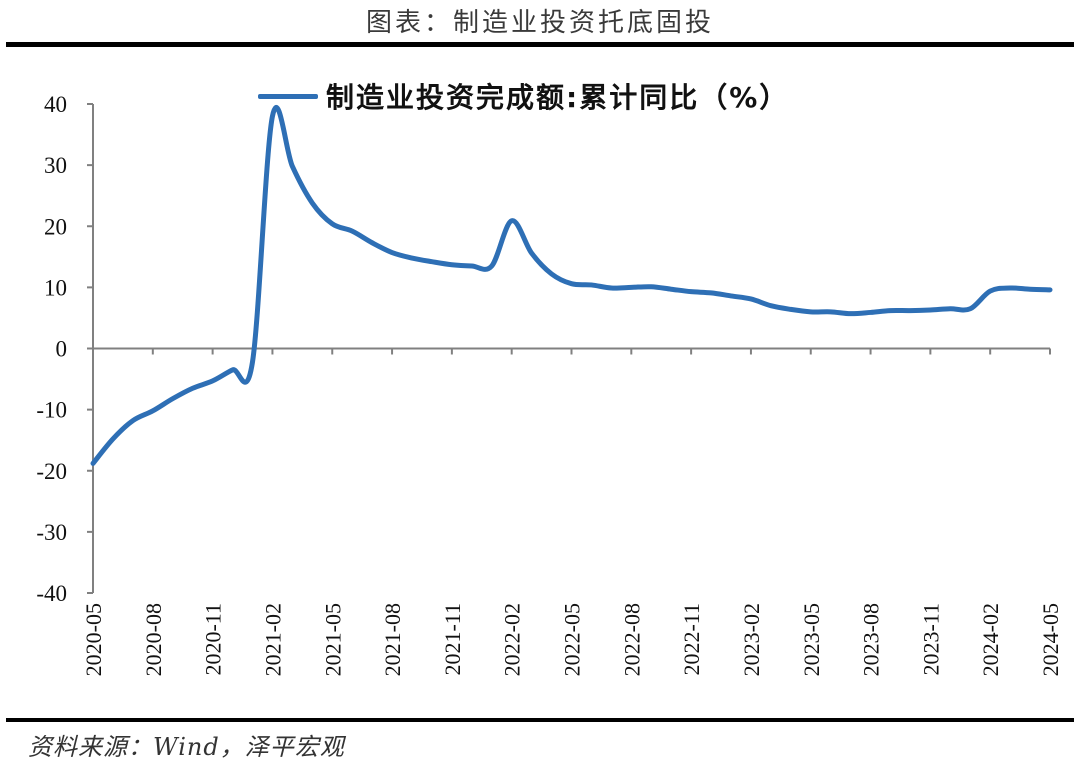 Image resolution: width=1080 pixels, height=765 pixels. What do you see at coordinates (51, 532) in the screenshot?
I see `y-tick-label: -30` at bounding box center [51, 532].